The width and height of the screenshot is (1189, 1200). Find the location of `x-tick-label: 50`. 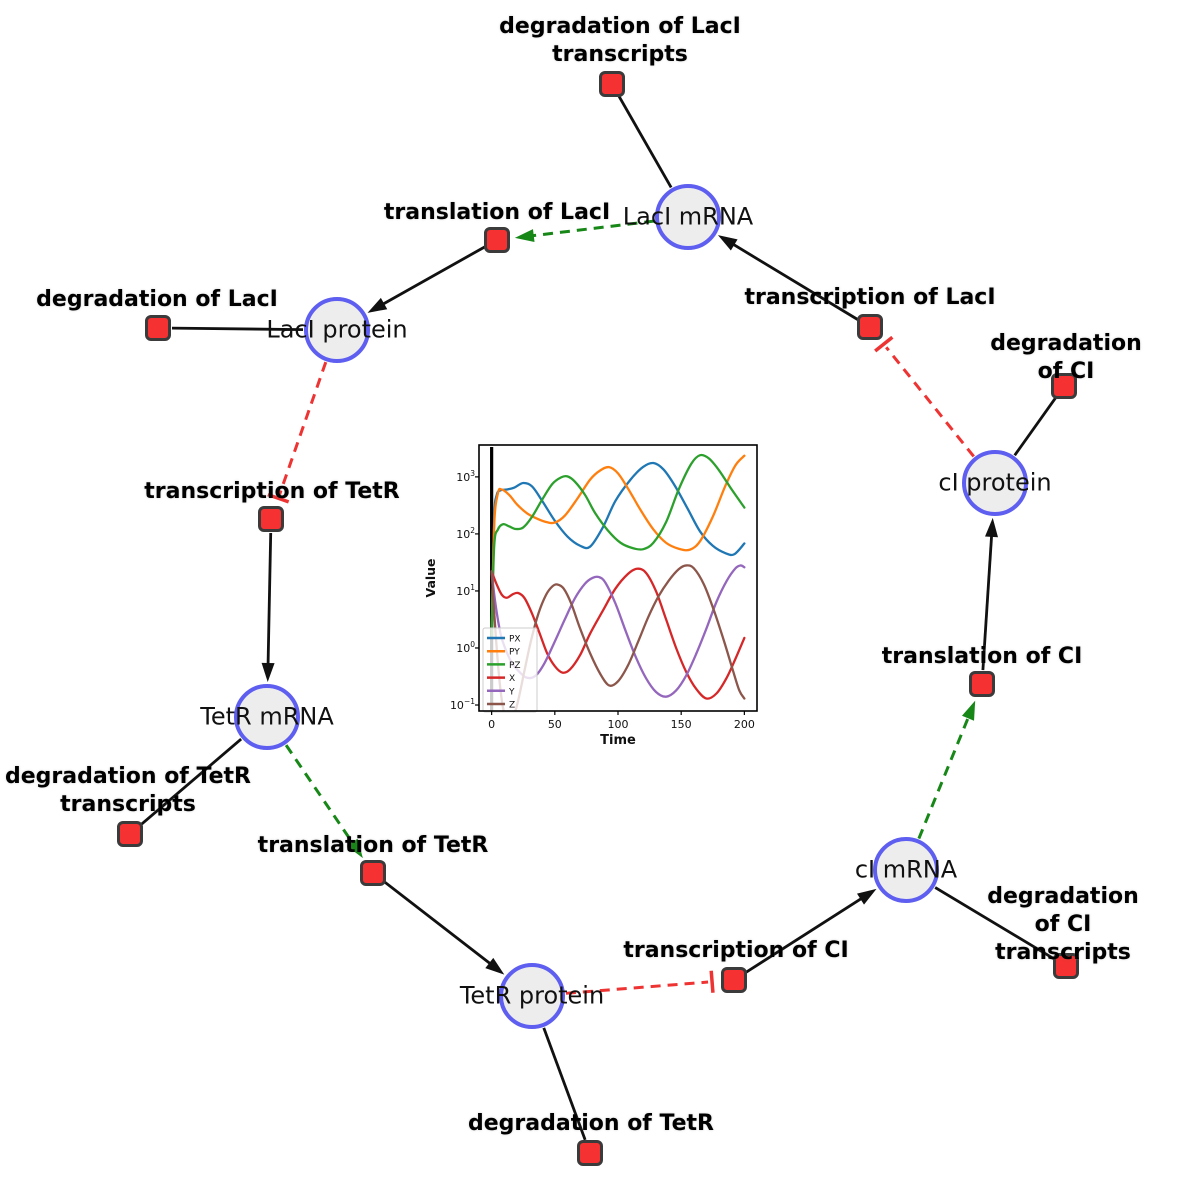

x-tick-label: 50 is located at coordinates (555, 724).